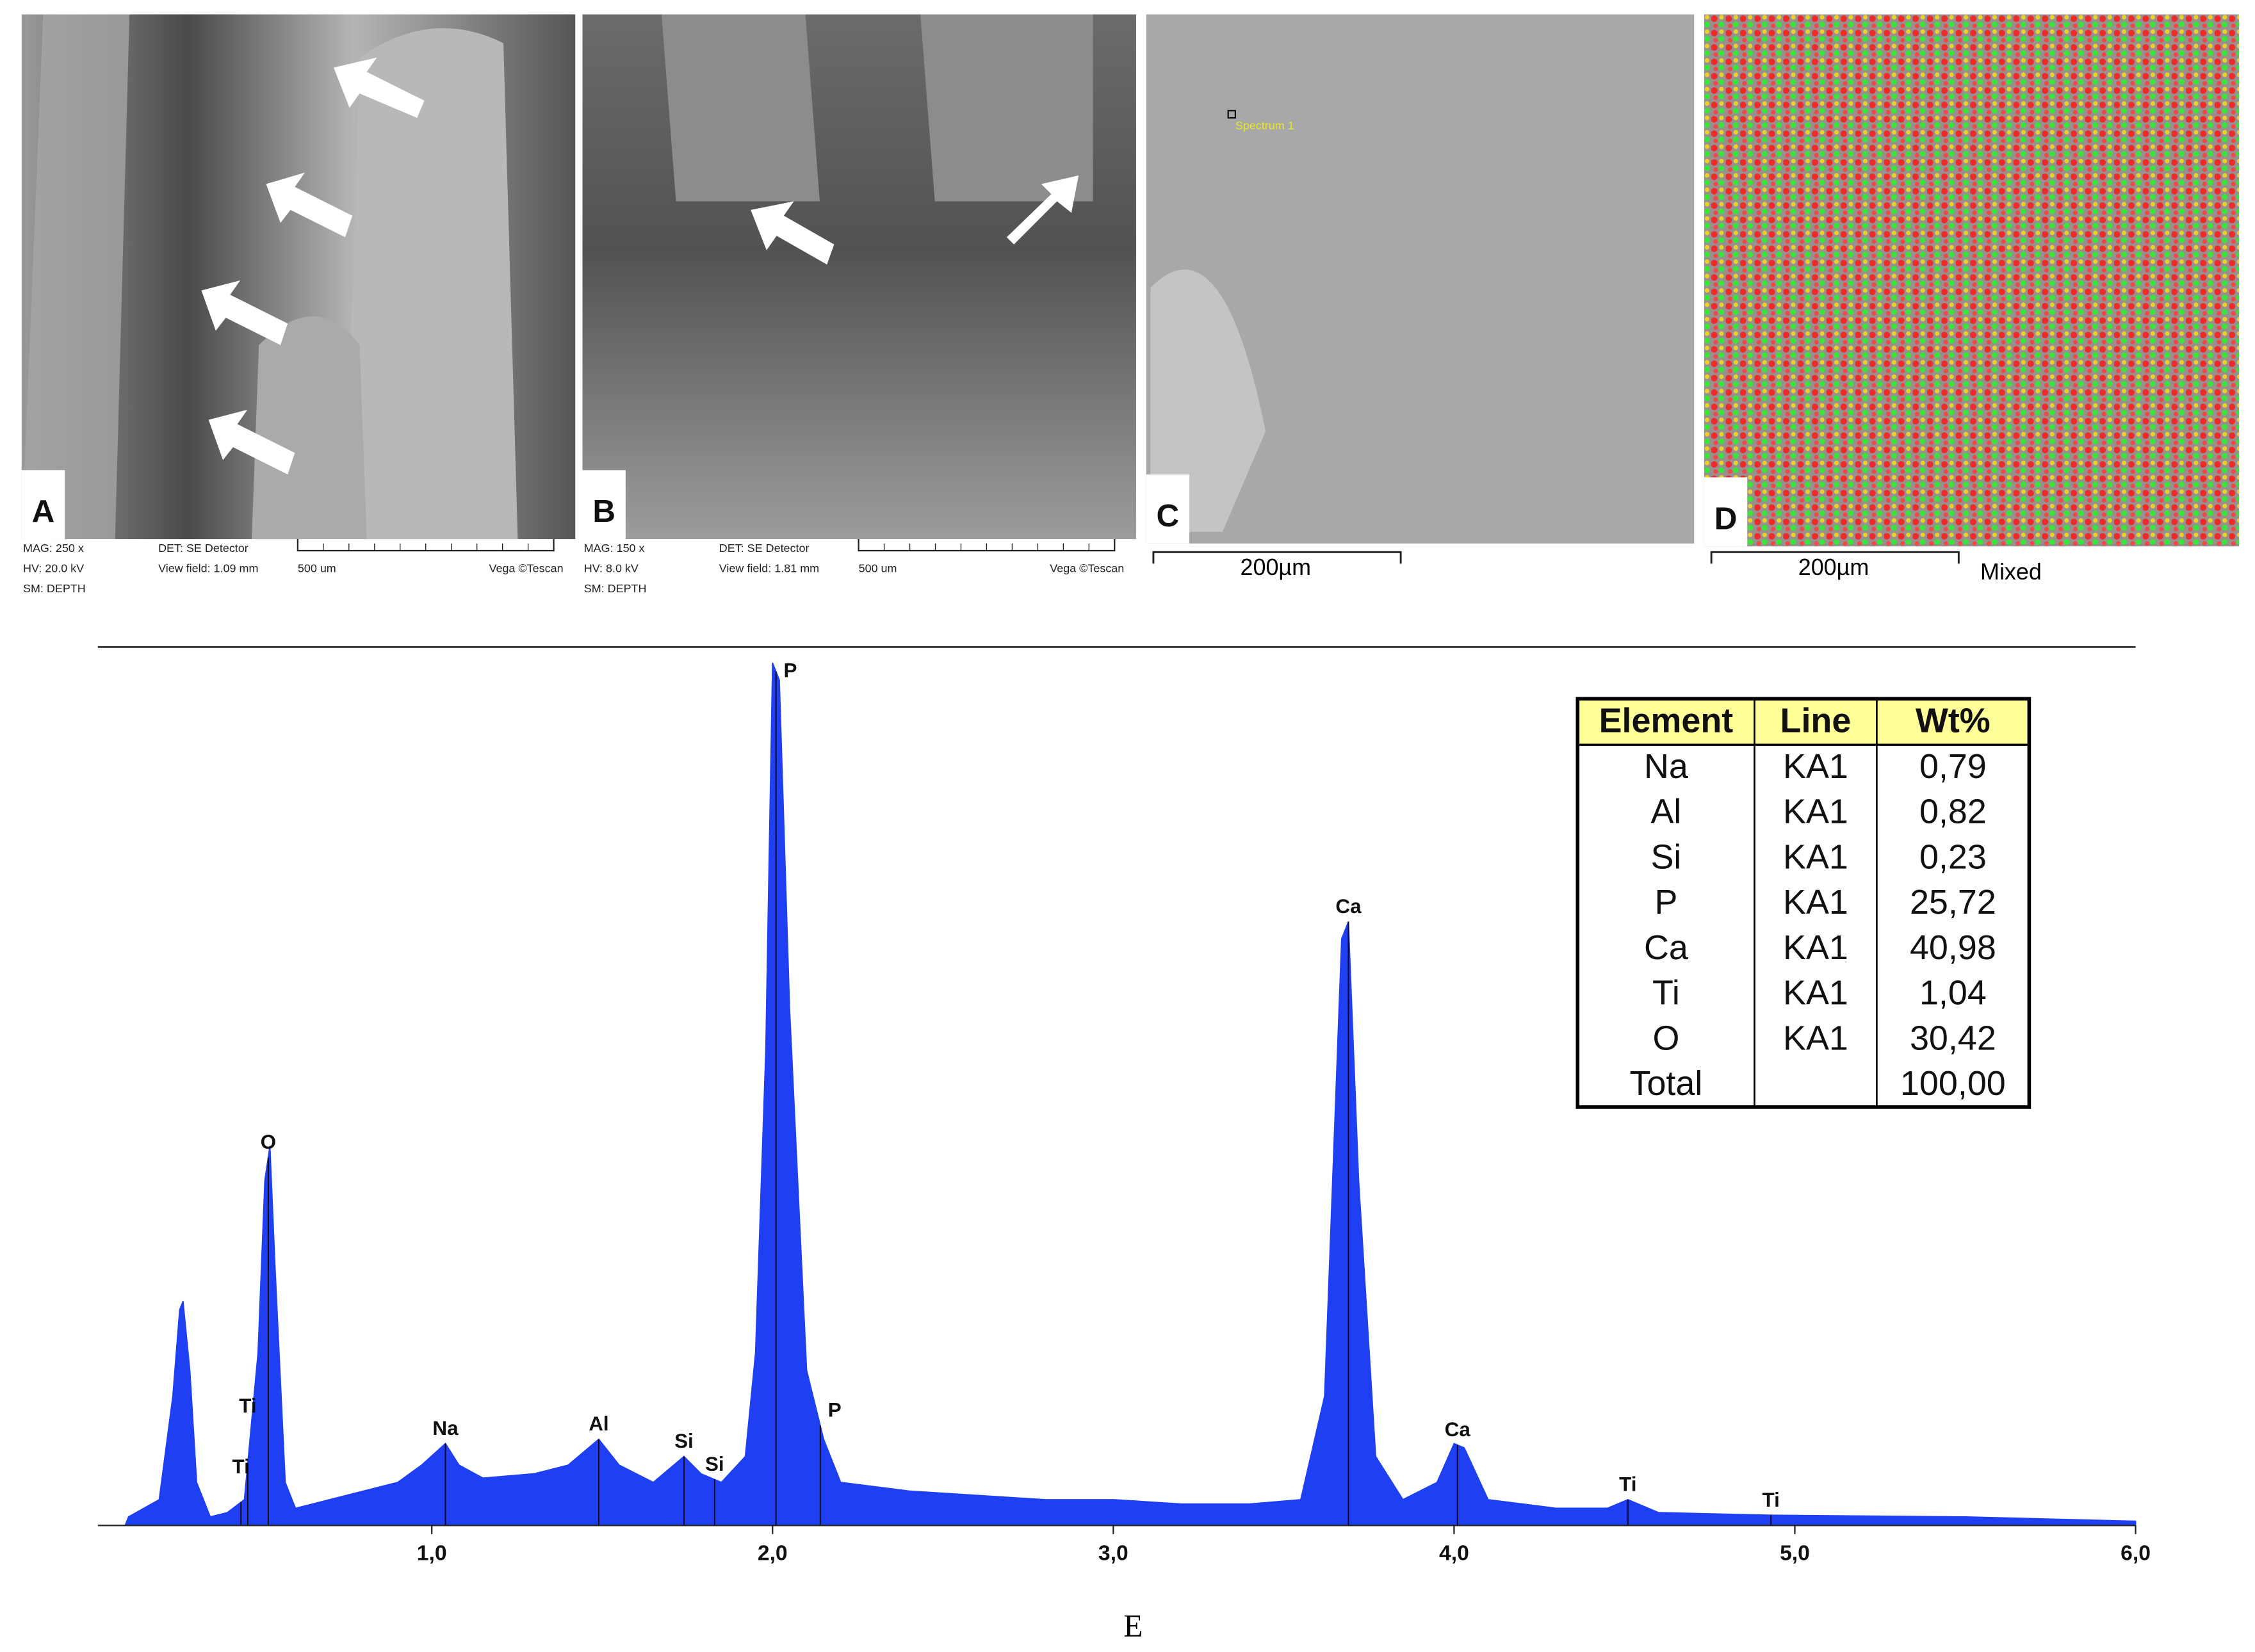 The width and height of the screenshot is (2255, 1652). I want to click on table-cell: Na, so click(1666, 766).